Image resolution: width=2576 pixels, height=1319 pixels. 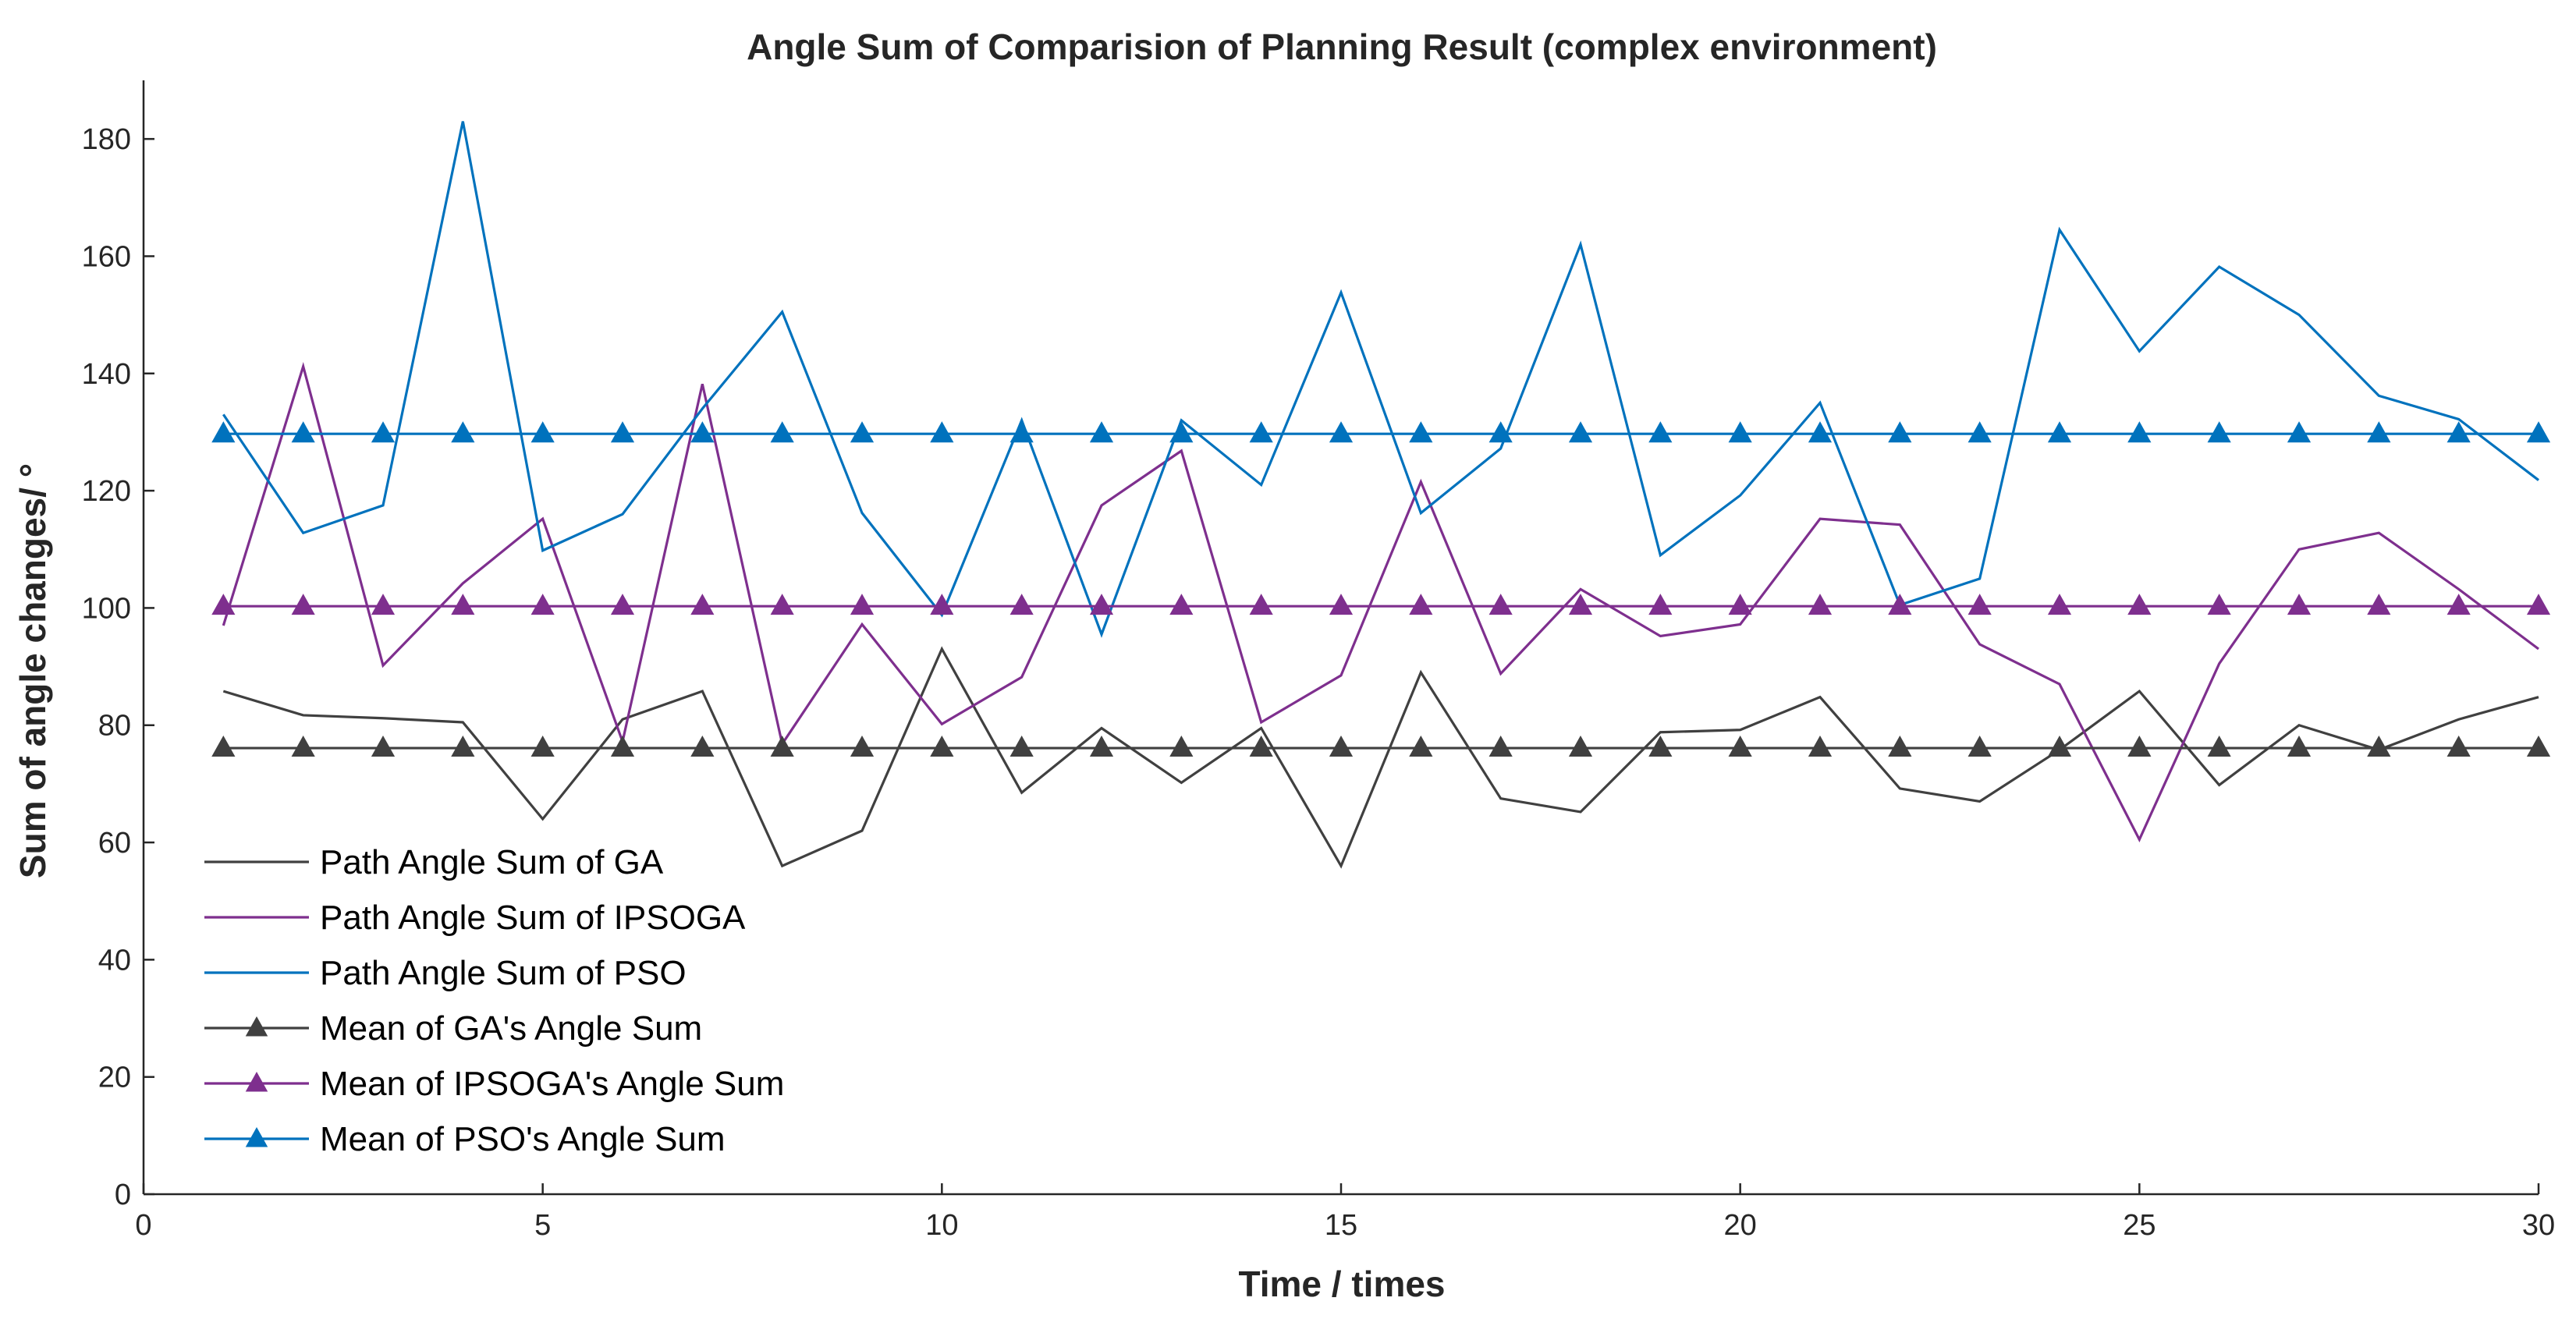 I want to click on legend-item: Path Angle Sum of IPSOGA, so click(x=475, y=918).